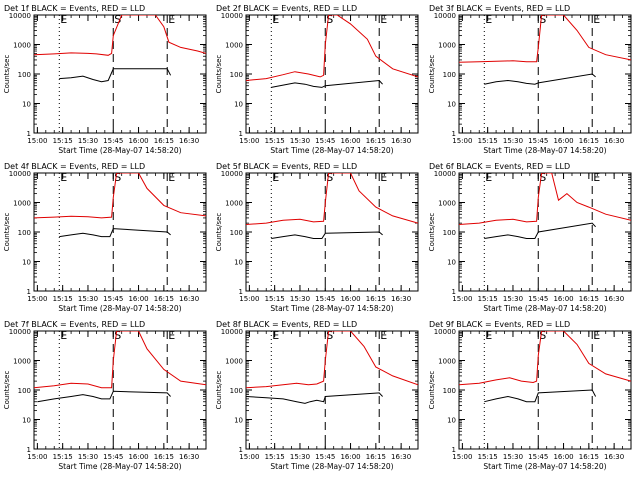 This screenshot has width=640, height=480. What do you see at coordinates (74, 8) in the screenshot?
I see `panel-title: Det 1f BLACK = Events, RED = LLD` at bounding box center [74, 8].